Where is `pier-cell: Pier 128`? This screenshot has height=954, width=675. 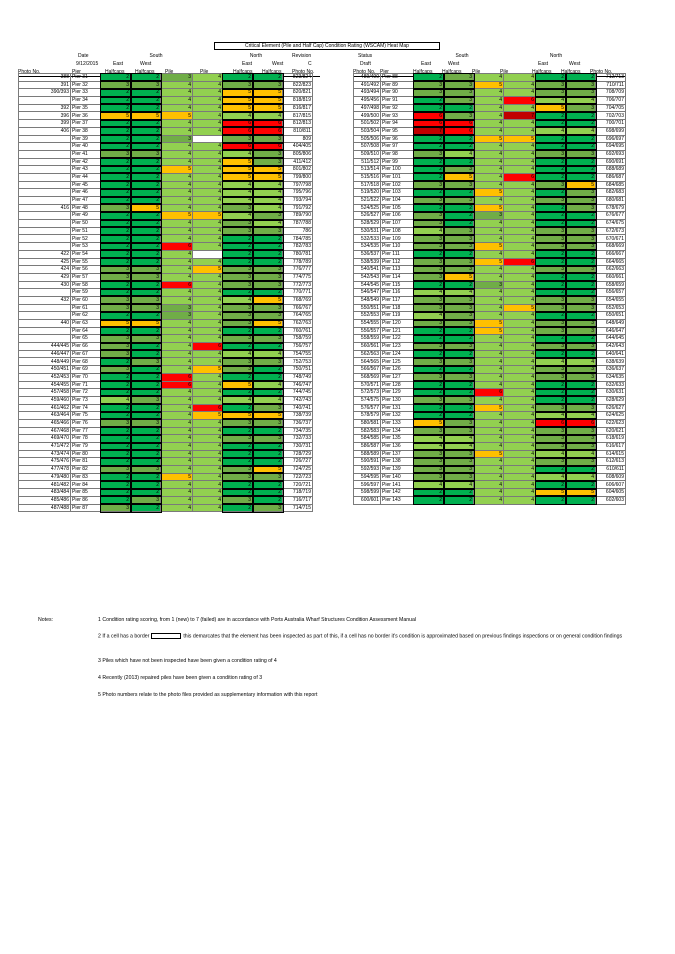 pier-cell: Pier 128 is located at coordinates (397, 385).